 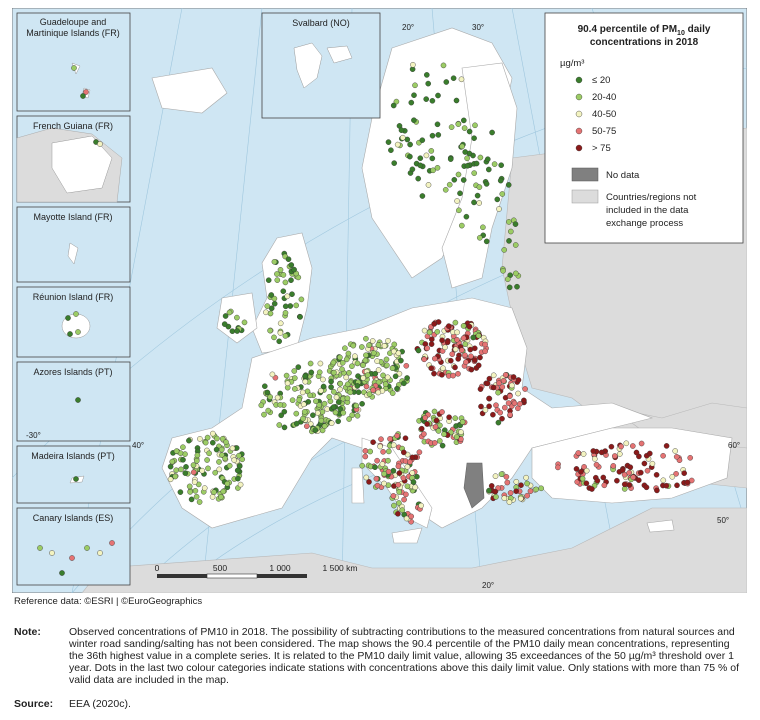 What do you see at coordinates (488, 585) in the screenshot?
I see `graticule-label-20b: 20°` at bounding box center [488, 585].